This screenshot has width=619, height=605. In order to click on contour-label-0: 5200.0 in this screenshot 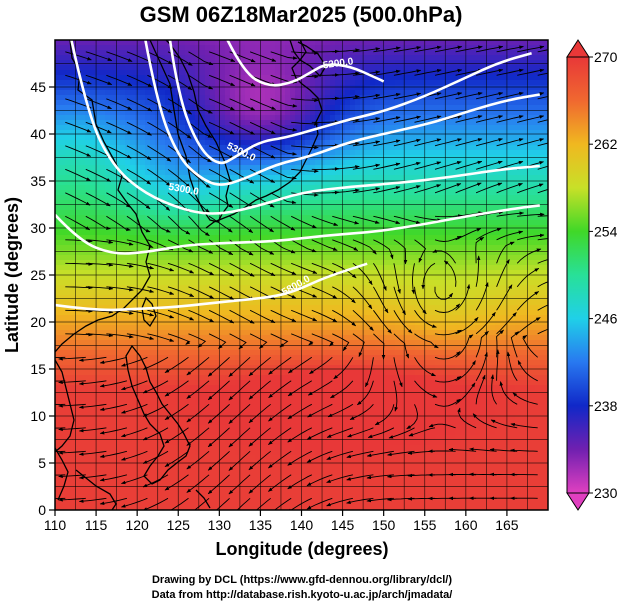, I will do `click(338, 63)`.